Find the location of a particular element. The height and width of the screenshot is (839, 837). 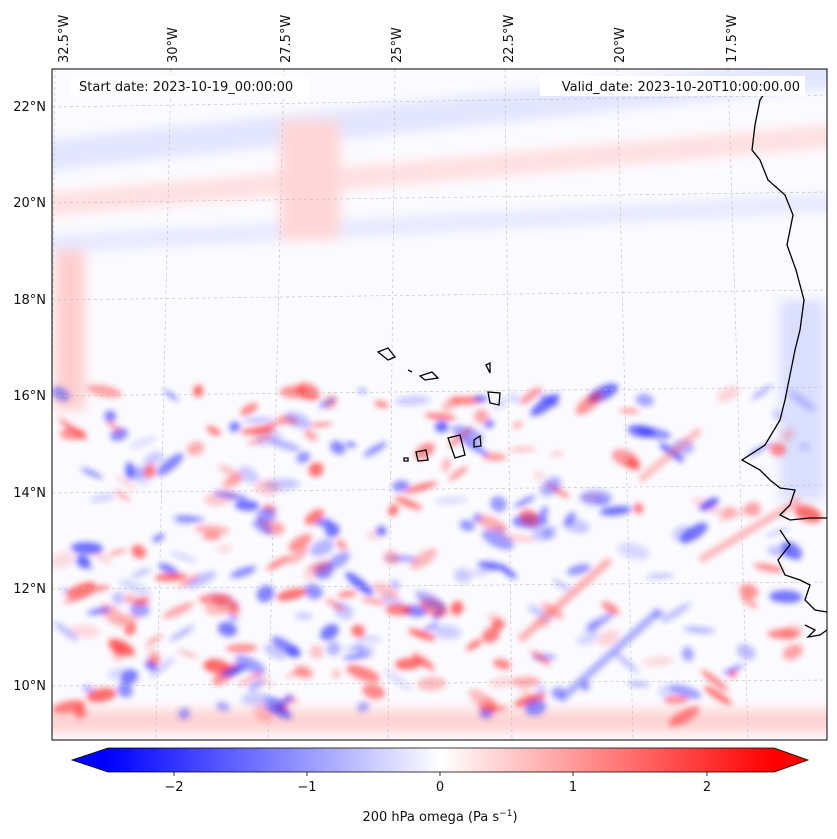

lon-label: 30°W is located at coordinates (173, 45).